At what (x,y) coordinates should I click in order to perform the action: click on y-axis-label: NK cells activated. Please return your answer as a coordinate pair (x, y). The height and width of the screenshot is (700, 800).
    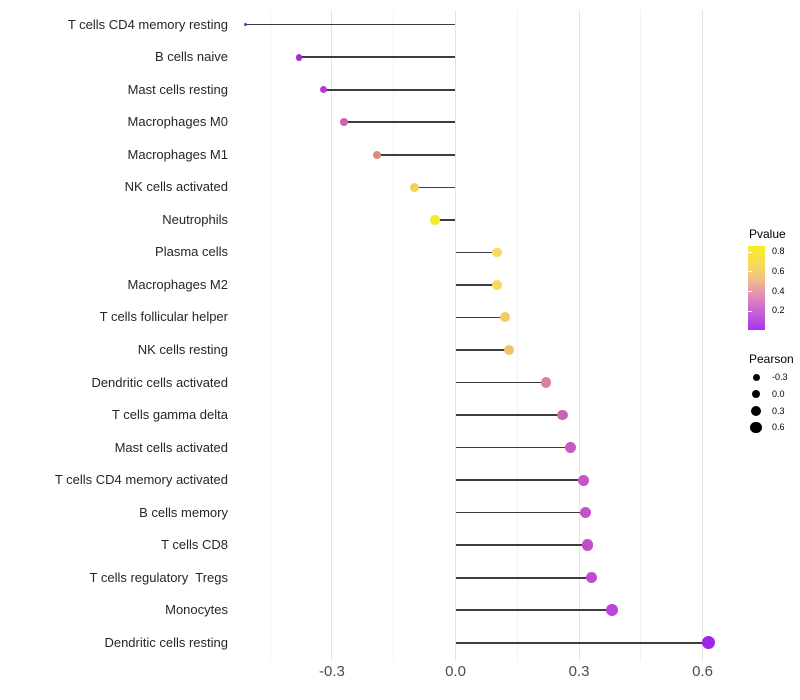
    Looking at the image, I should click on (176, 187).